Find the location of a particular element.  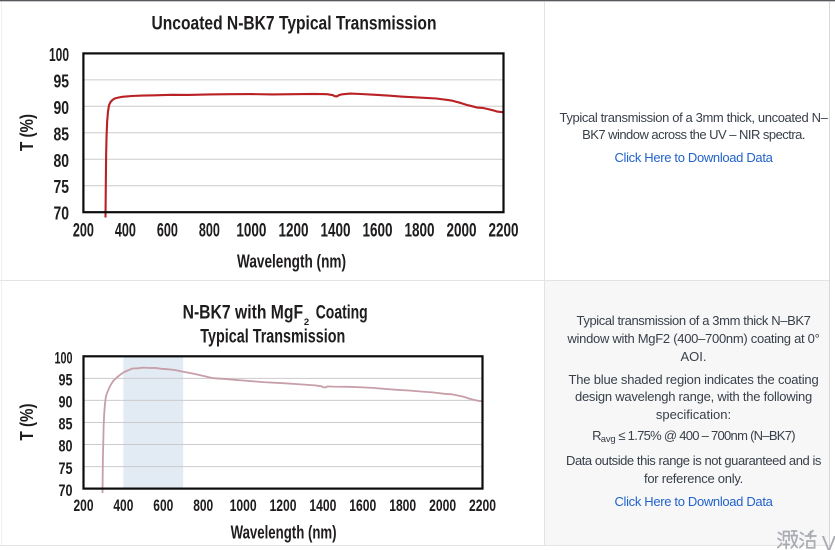

svg-text: 2 is located at coordinates (306, 322).